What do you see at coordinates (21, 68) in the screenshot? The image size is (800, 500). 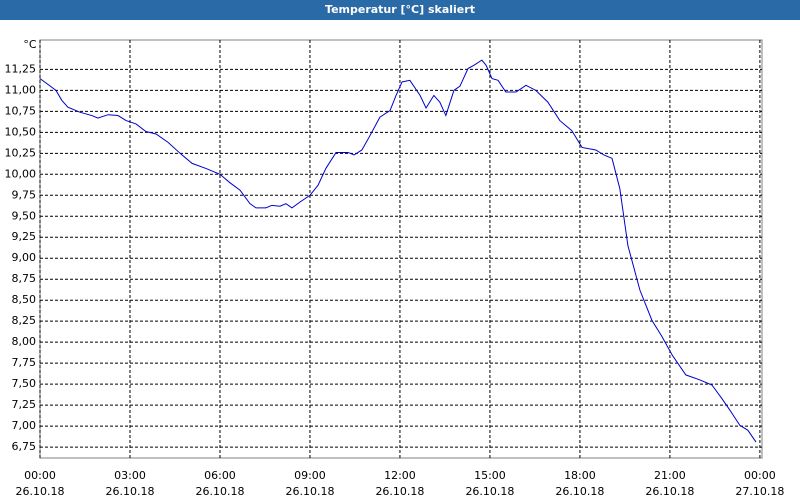 I see `y-tick-label: 11,25` at bounding box center [21, 68].